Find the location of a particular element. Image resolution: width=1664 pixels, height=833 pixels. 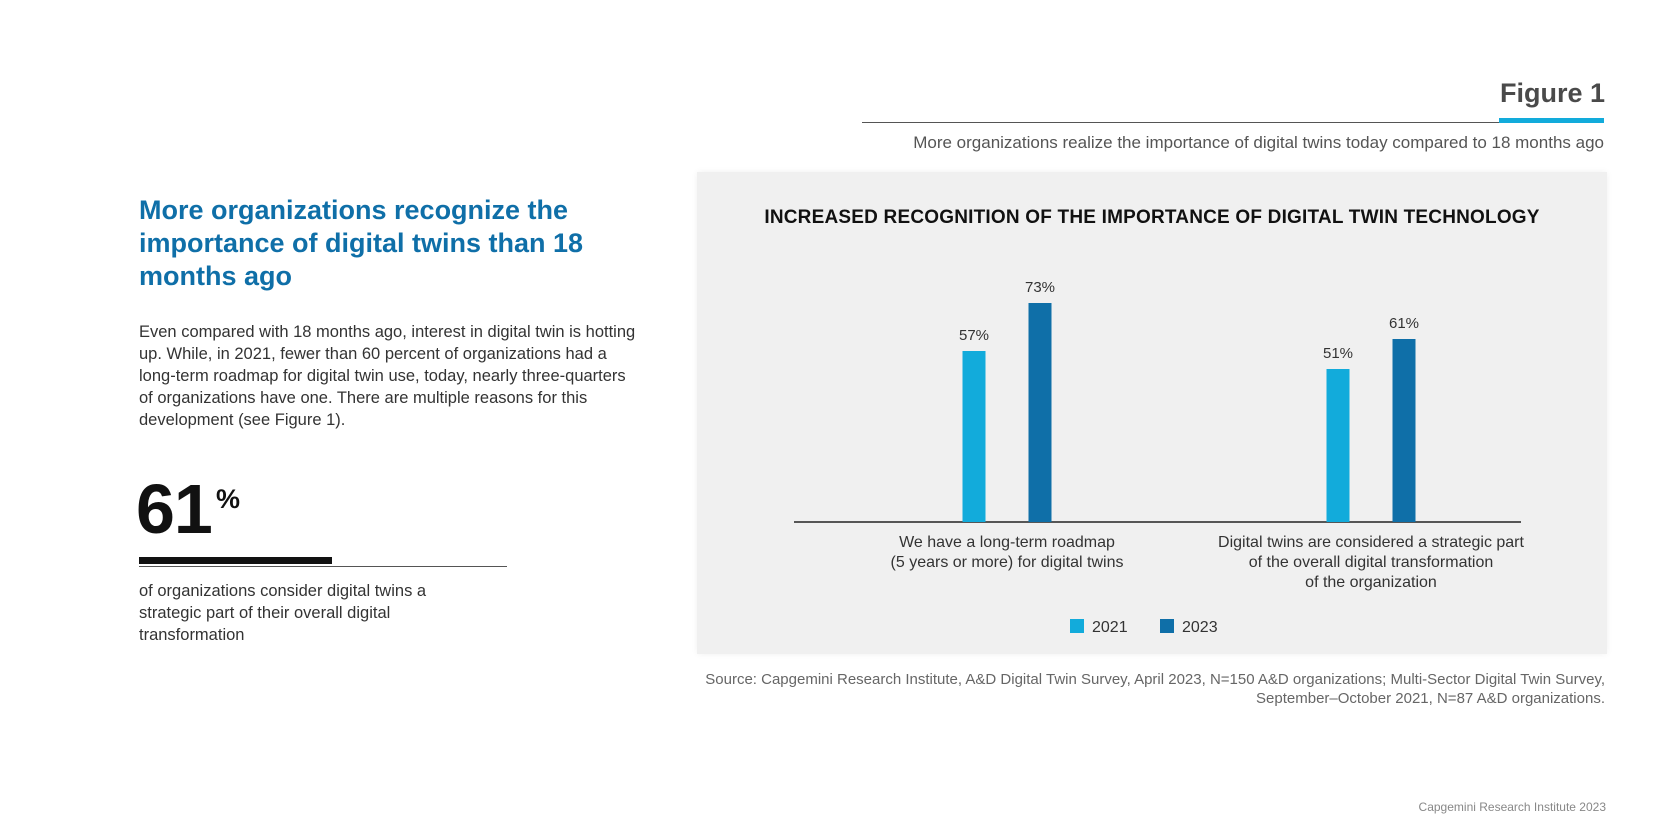

figure-divider is located at coordinates (1233, 122).